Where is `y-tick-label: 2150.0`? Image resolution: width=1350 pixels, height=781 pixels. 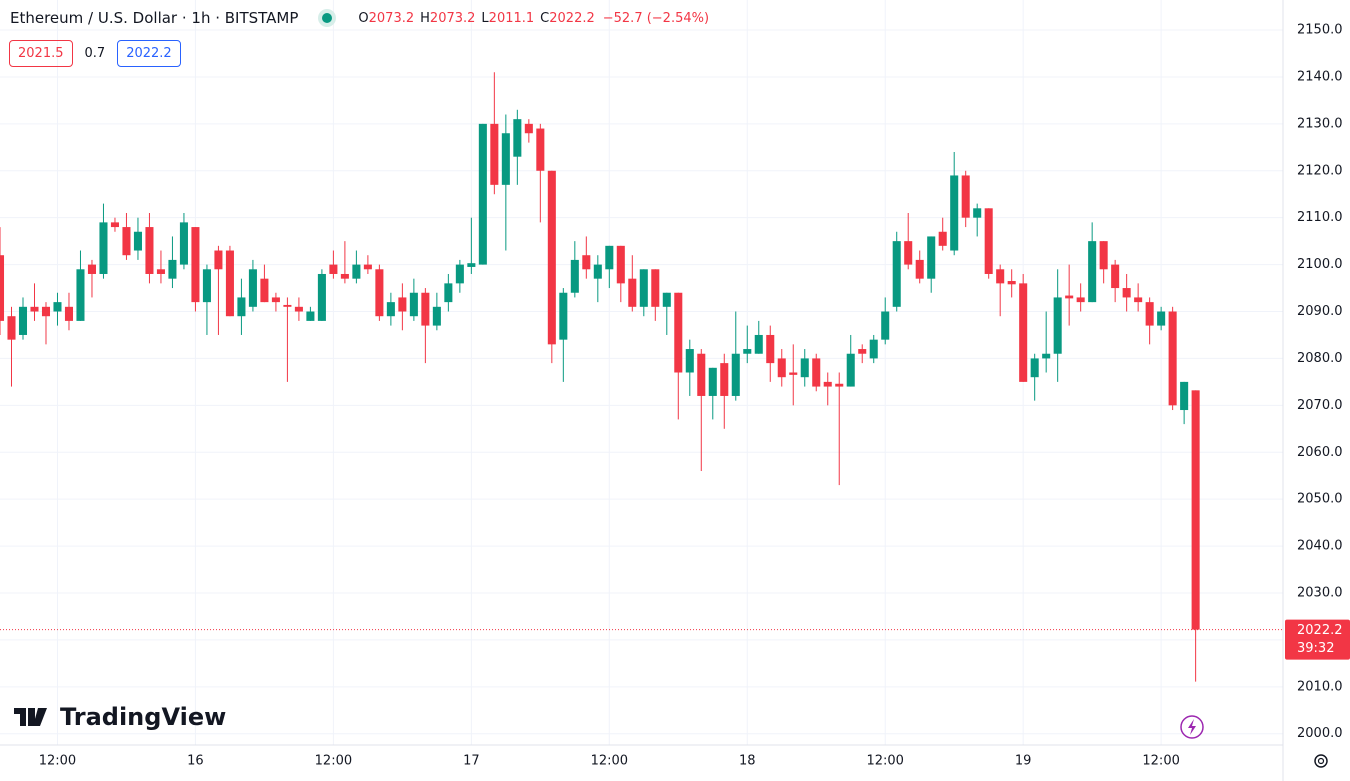 y-tick-label: 2150.0 is located at coordinates (1320, 30).